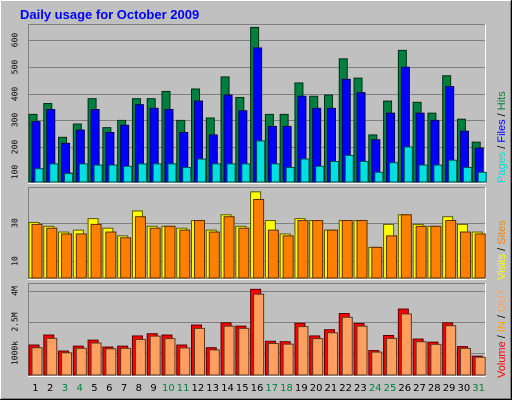 The height and width of the screenshot is (400, 512). Describe the element at coordinates (502, 359) in the screenshot. I see `legend-entry: Volume` at that location.